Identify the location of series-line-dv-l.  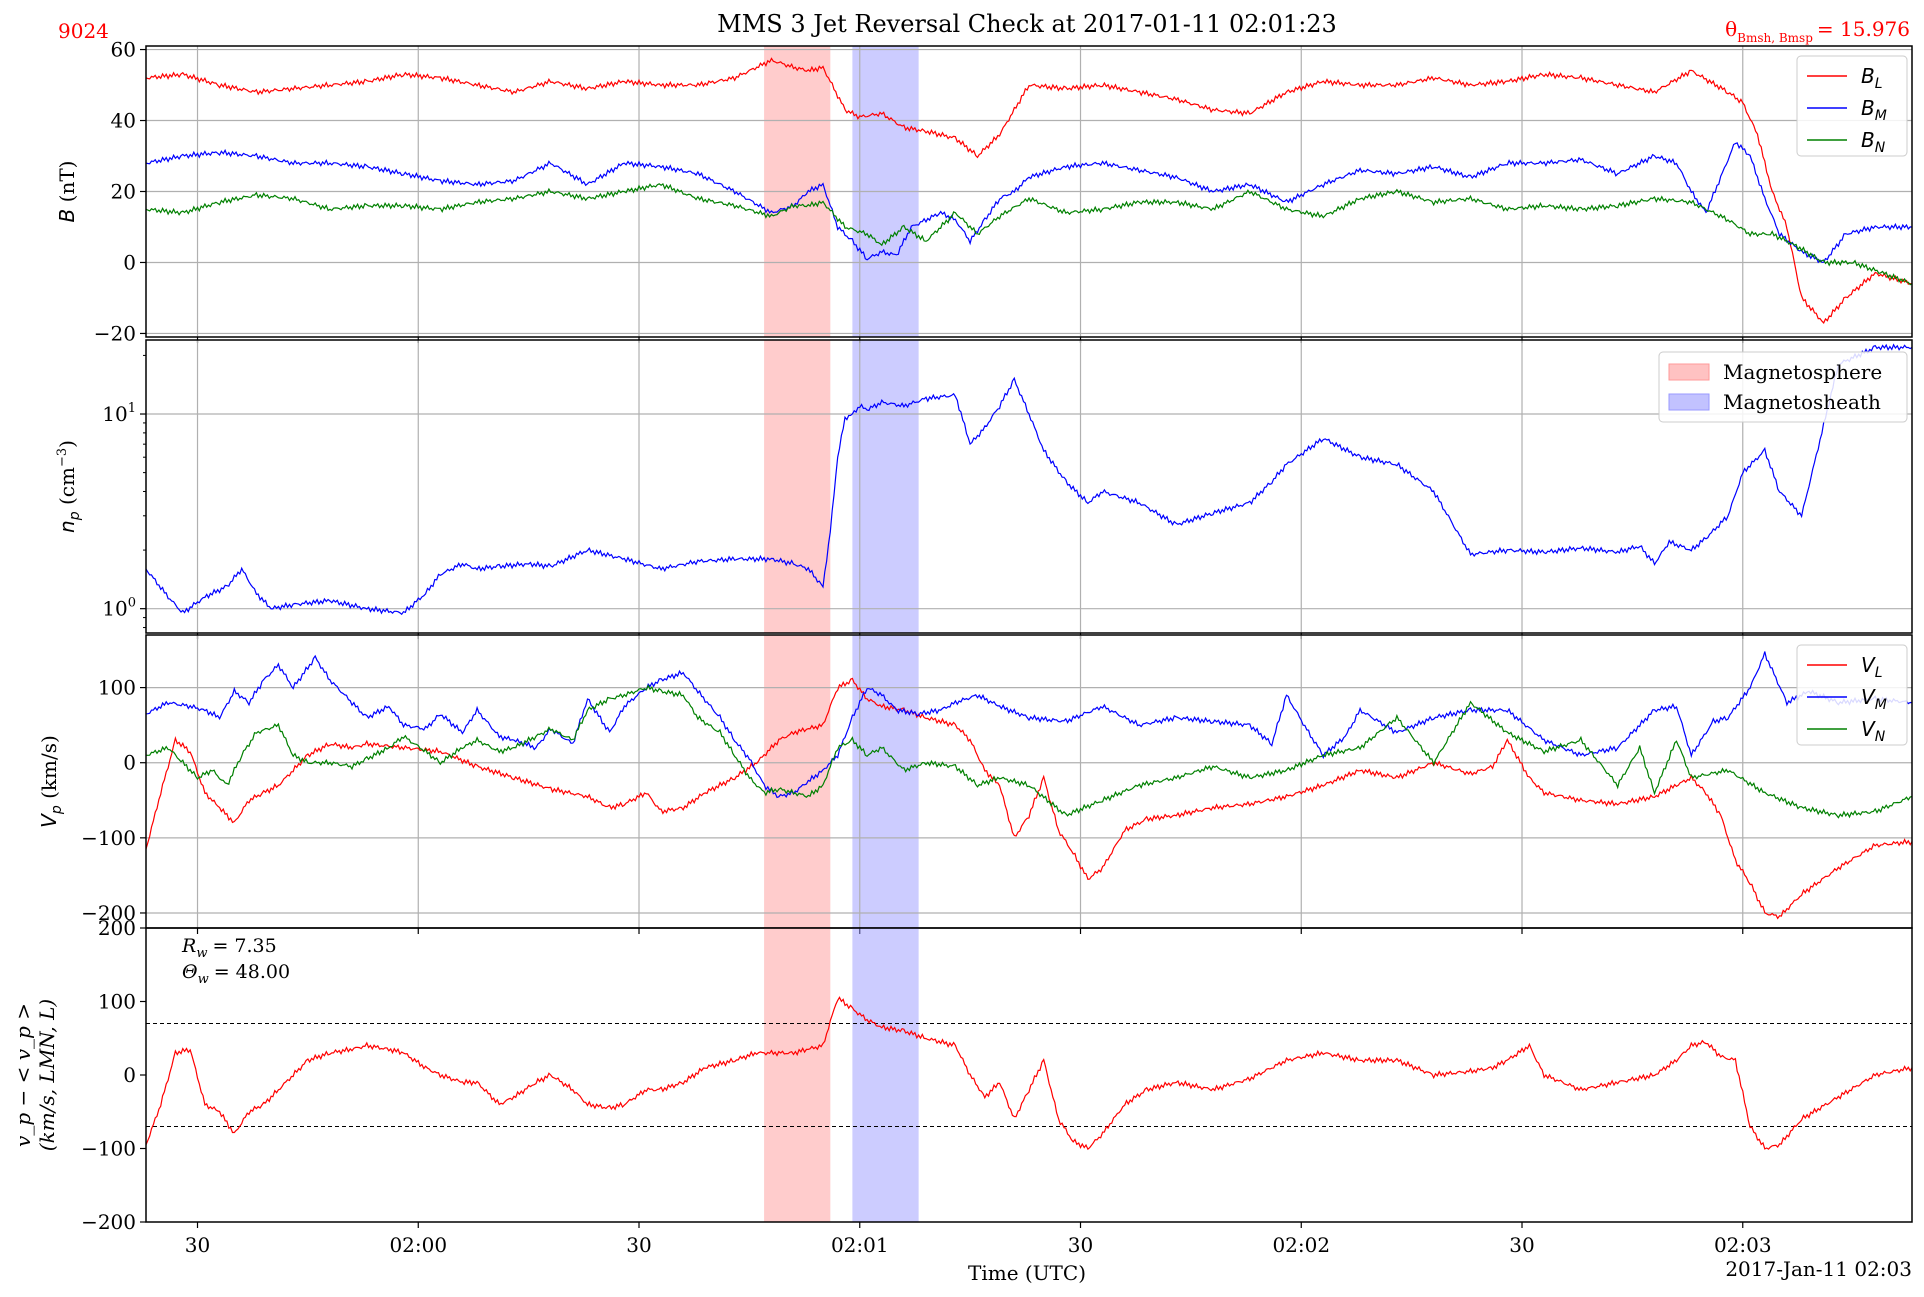
(1029, 1073).